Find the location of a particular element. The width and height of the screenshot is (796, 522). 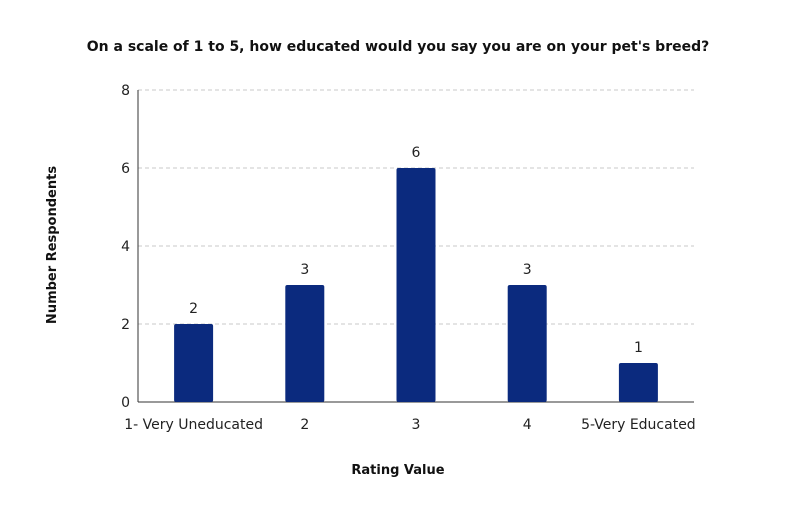

data-label: 6 is located at coordinates (416, 153).